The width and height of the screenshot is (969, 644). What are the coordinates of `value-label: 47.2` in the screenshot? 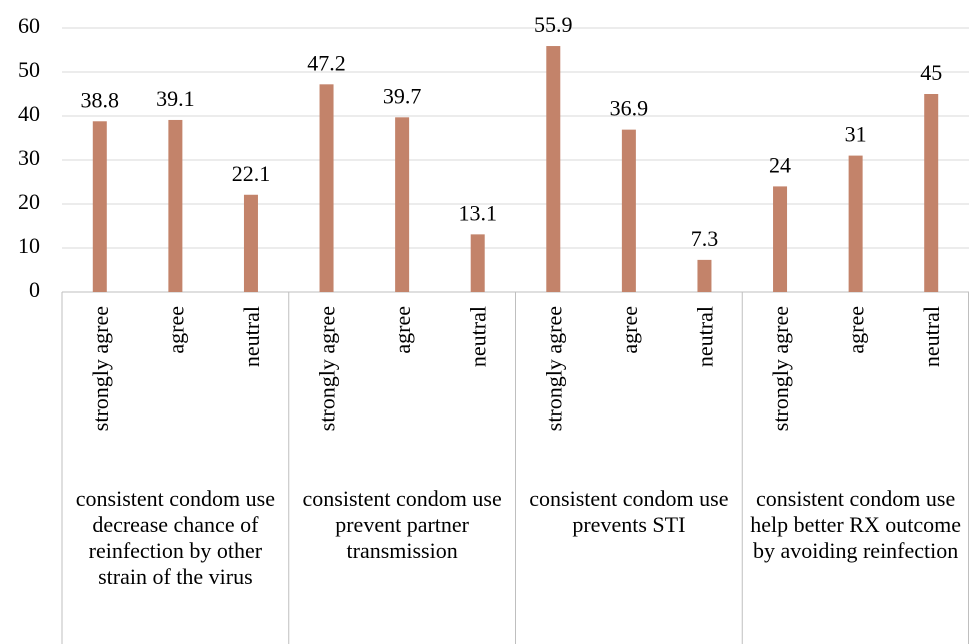 It's located at (326, 62).